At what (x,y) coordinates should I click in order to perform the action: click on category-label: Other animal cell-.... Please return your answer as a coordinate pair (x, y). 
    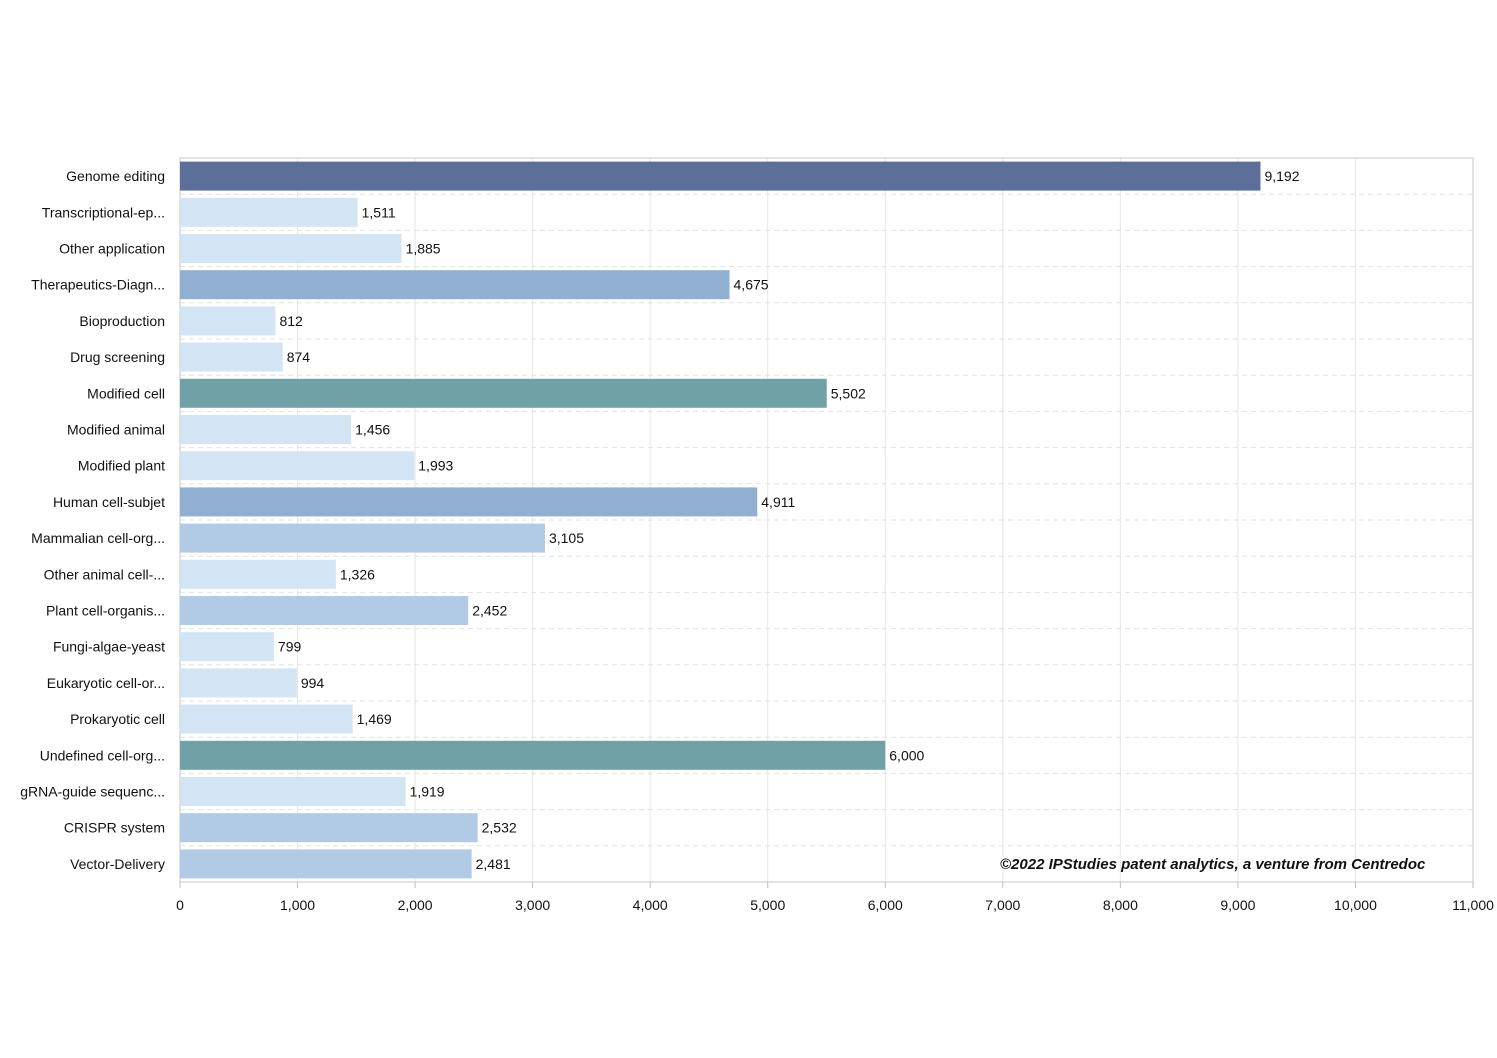
    Looking at the image, I should click on (104, 574).